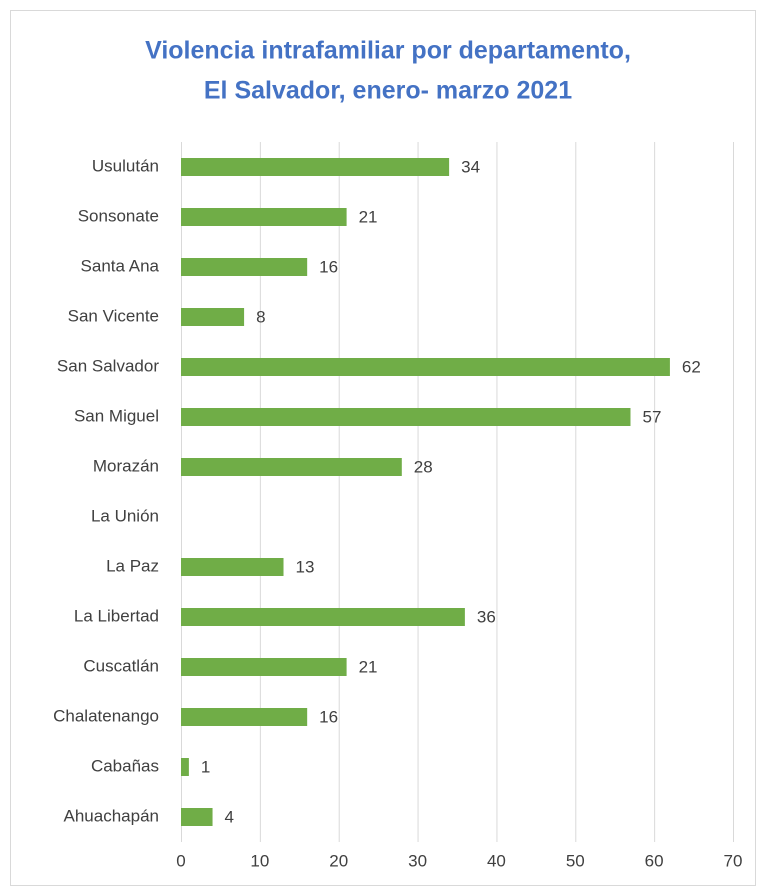  Describe the element at coordinates (132, 565) in the screenshot. I see `y-tick-label: La Paz` at that location.